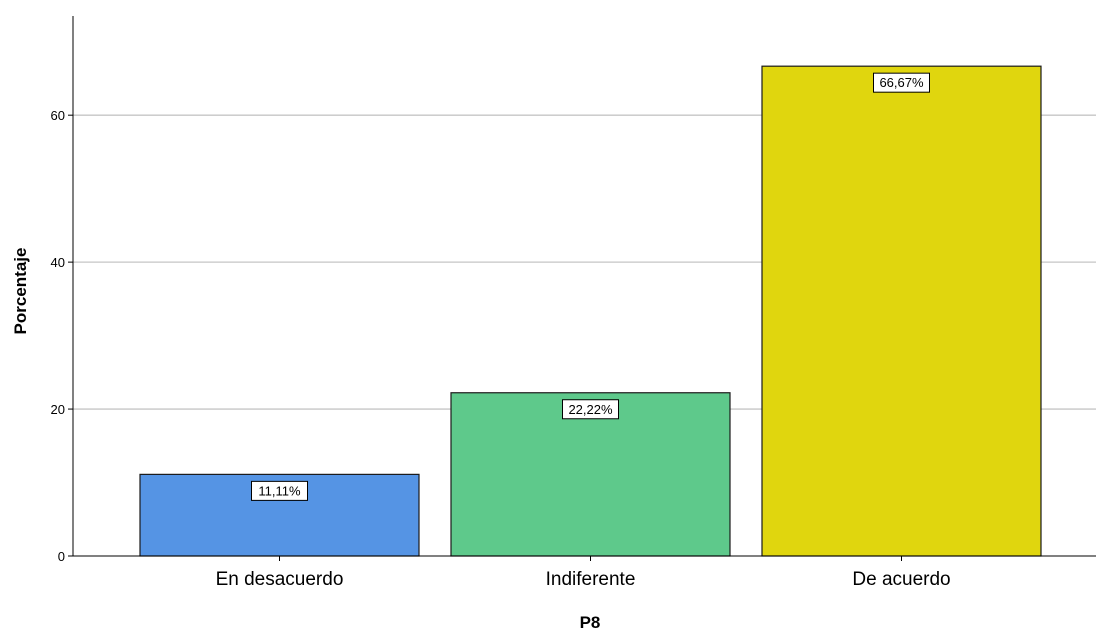 The height and width of the screenshot is (629, 1096). Describe the element at coordinates (61, 556) in the screenshot. I see `y-tick-label: 0` at that location.